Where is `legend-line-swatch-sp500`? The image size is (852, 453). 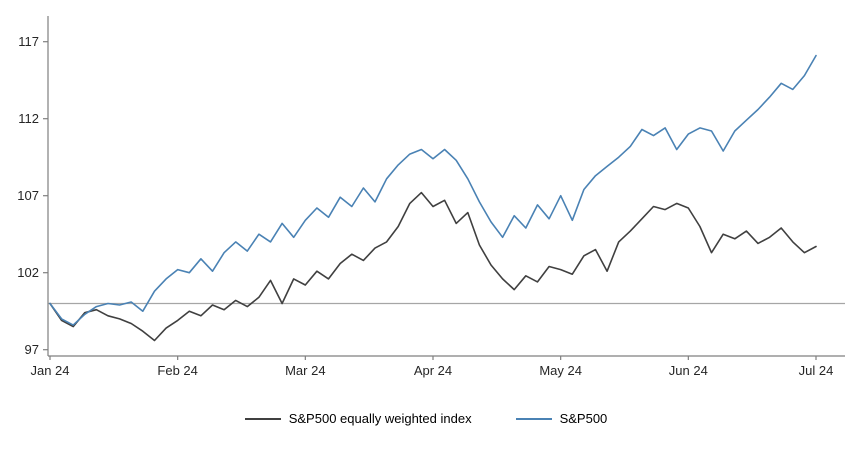
legend-line-swatch-sp500 is located at coordinates (533, 418).